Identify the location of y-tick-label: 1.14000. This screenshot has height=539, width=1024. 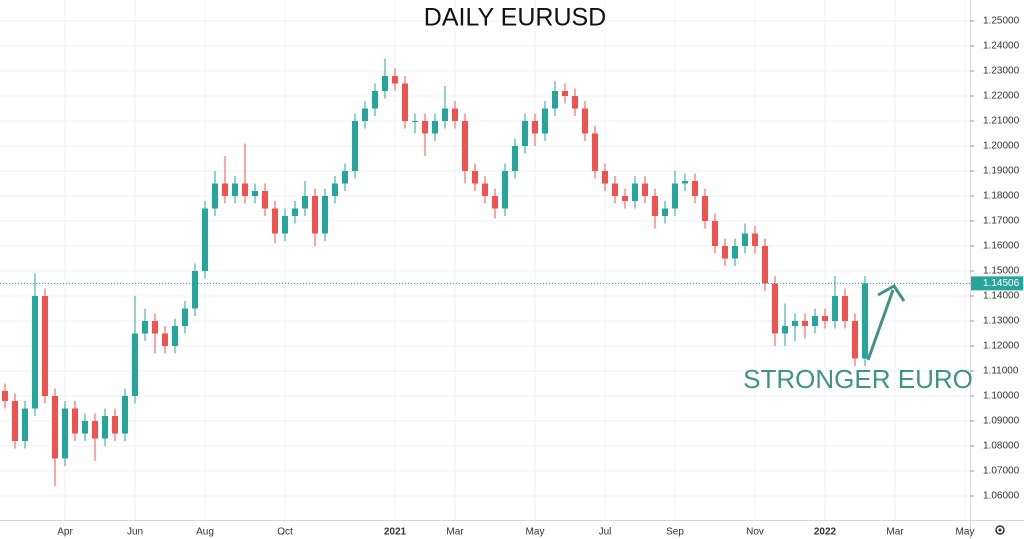
(1001, 296).